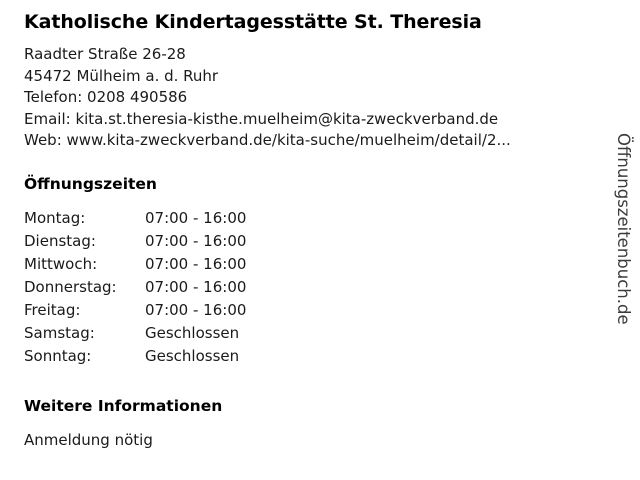 The width and height of the screenshot is (640, 480). I want to click on table-row: Dienstag: 07:00 - 16:00, so click(135, 241).